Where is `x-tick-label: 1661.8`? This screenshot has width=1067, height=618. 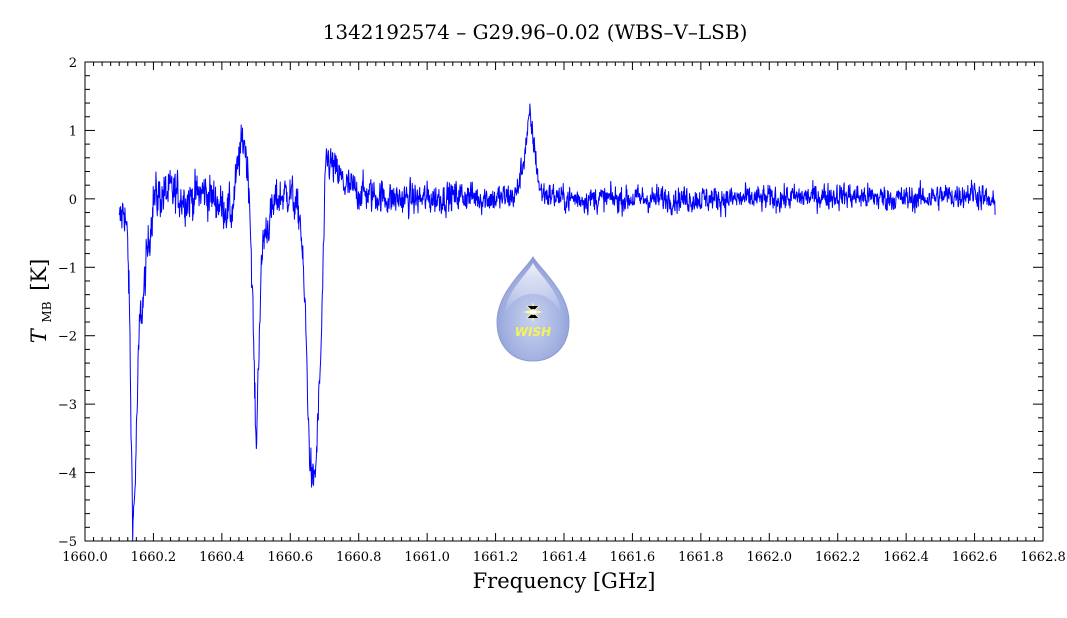
x-tick-label: 1661.8 is located at coordinates (701, 557).